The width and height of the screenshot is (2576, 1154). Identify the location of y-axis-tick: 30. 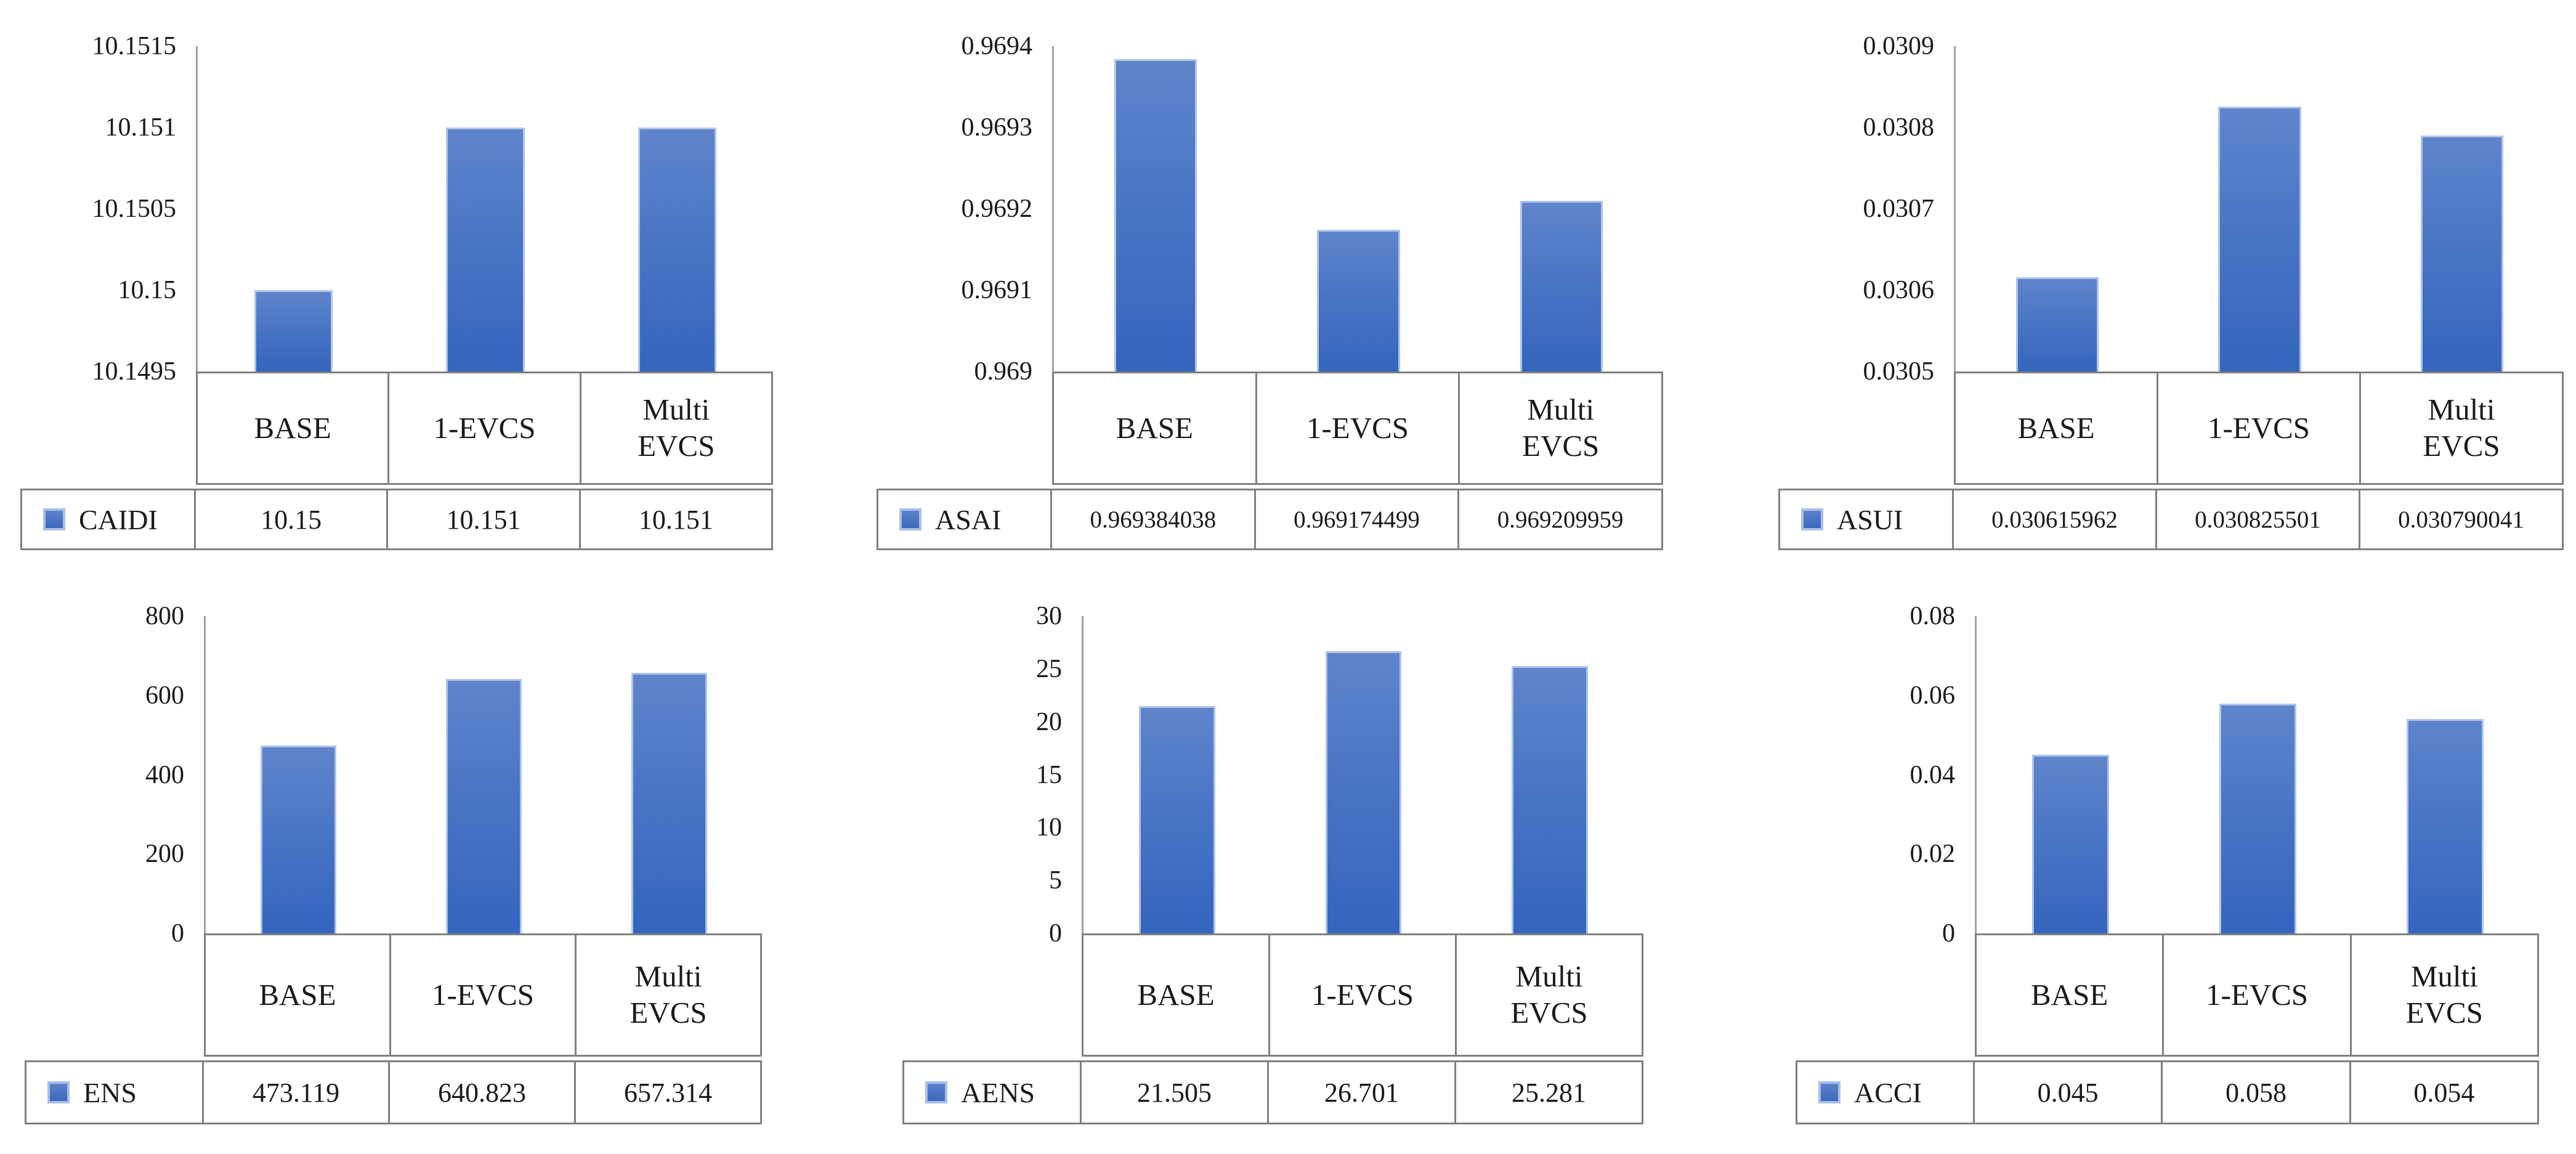
(1049, 616).